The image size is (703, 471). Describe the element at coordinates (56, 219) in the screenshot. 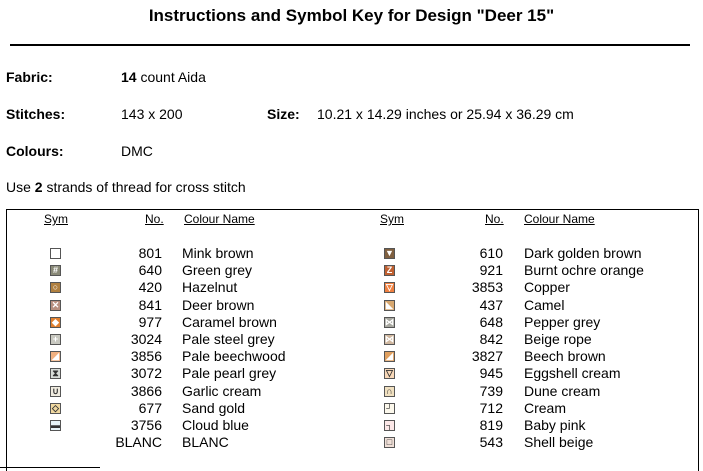

I see `header-sym-left: Sym` at that location.